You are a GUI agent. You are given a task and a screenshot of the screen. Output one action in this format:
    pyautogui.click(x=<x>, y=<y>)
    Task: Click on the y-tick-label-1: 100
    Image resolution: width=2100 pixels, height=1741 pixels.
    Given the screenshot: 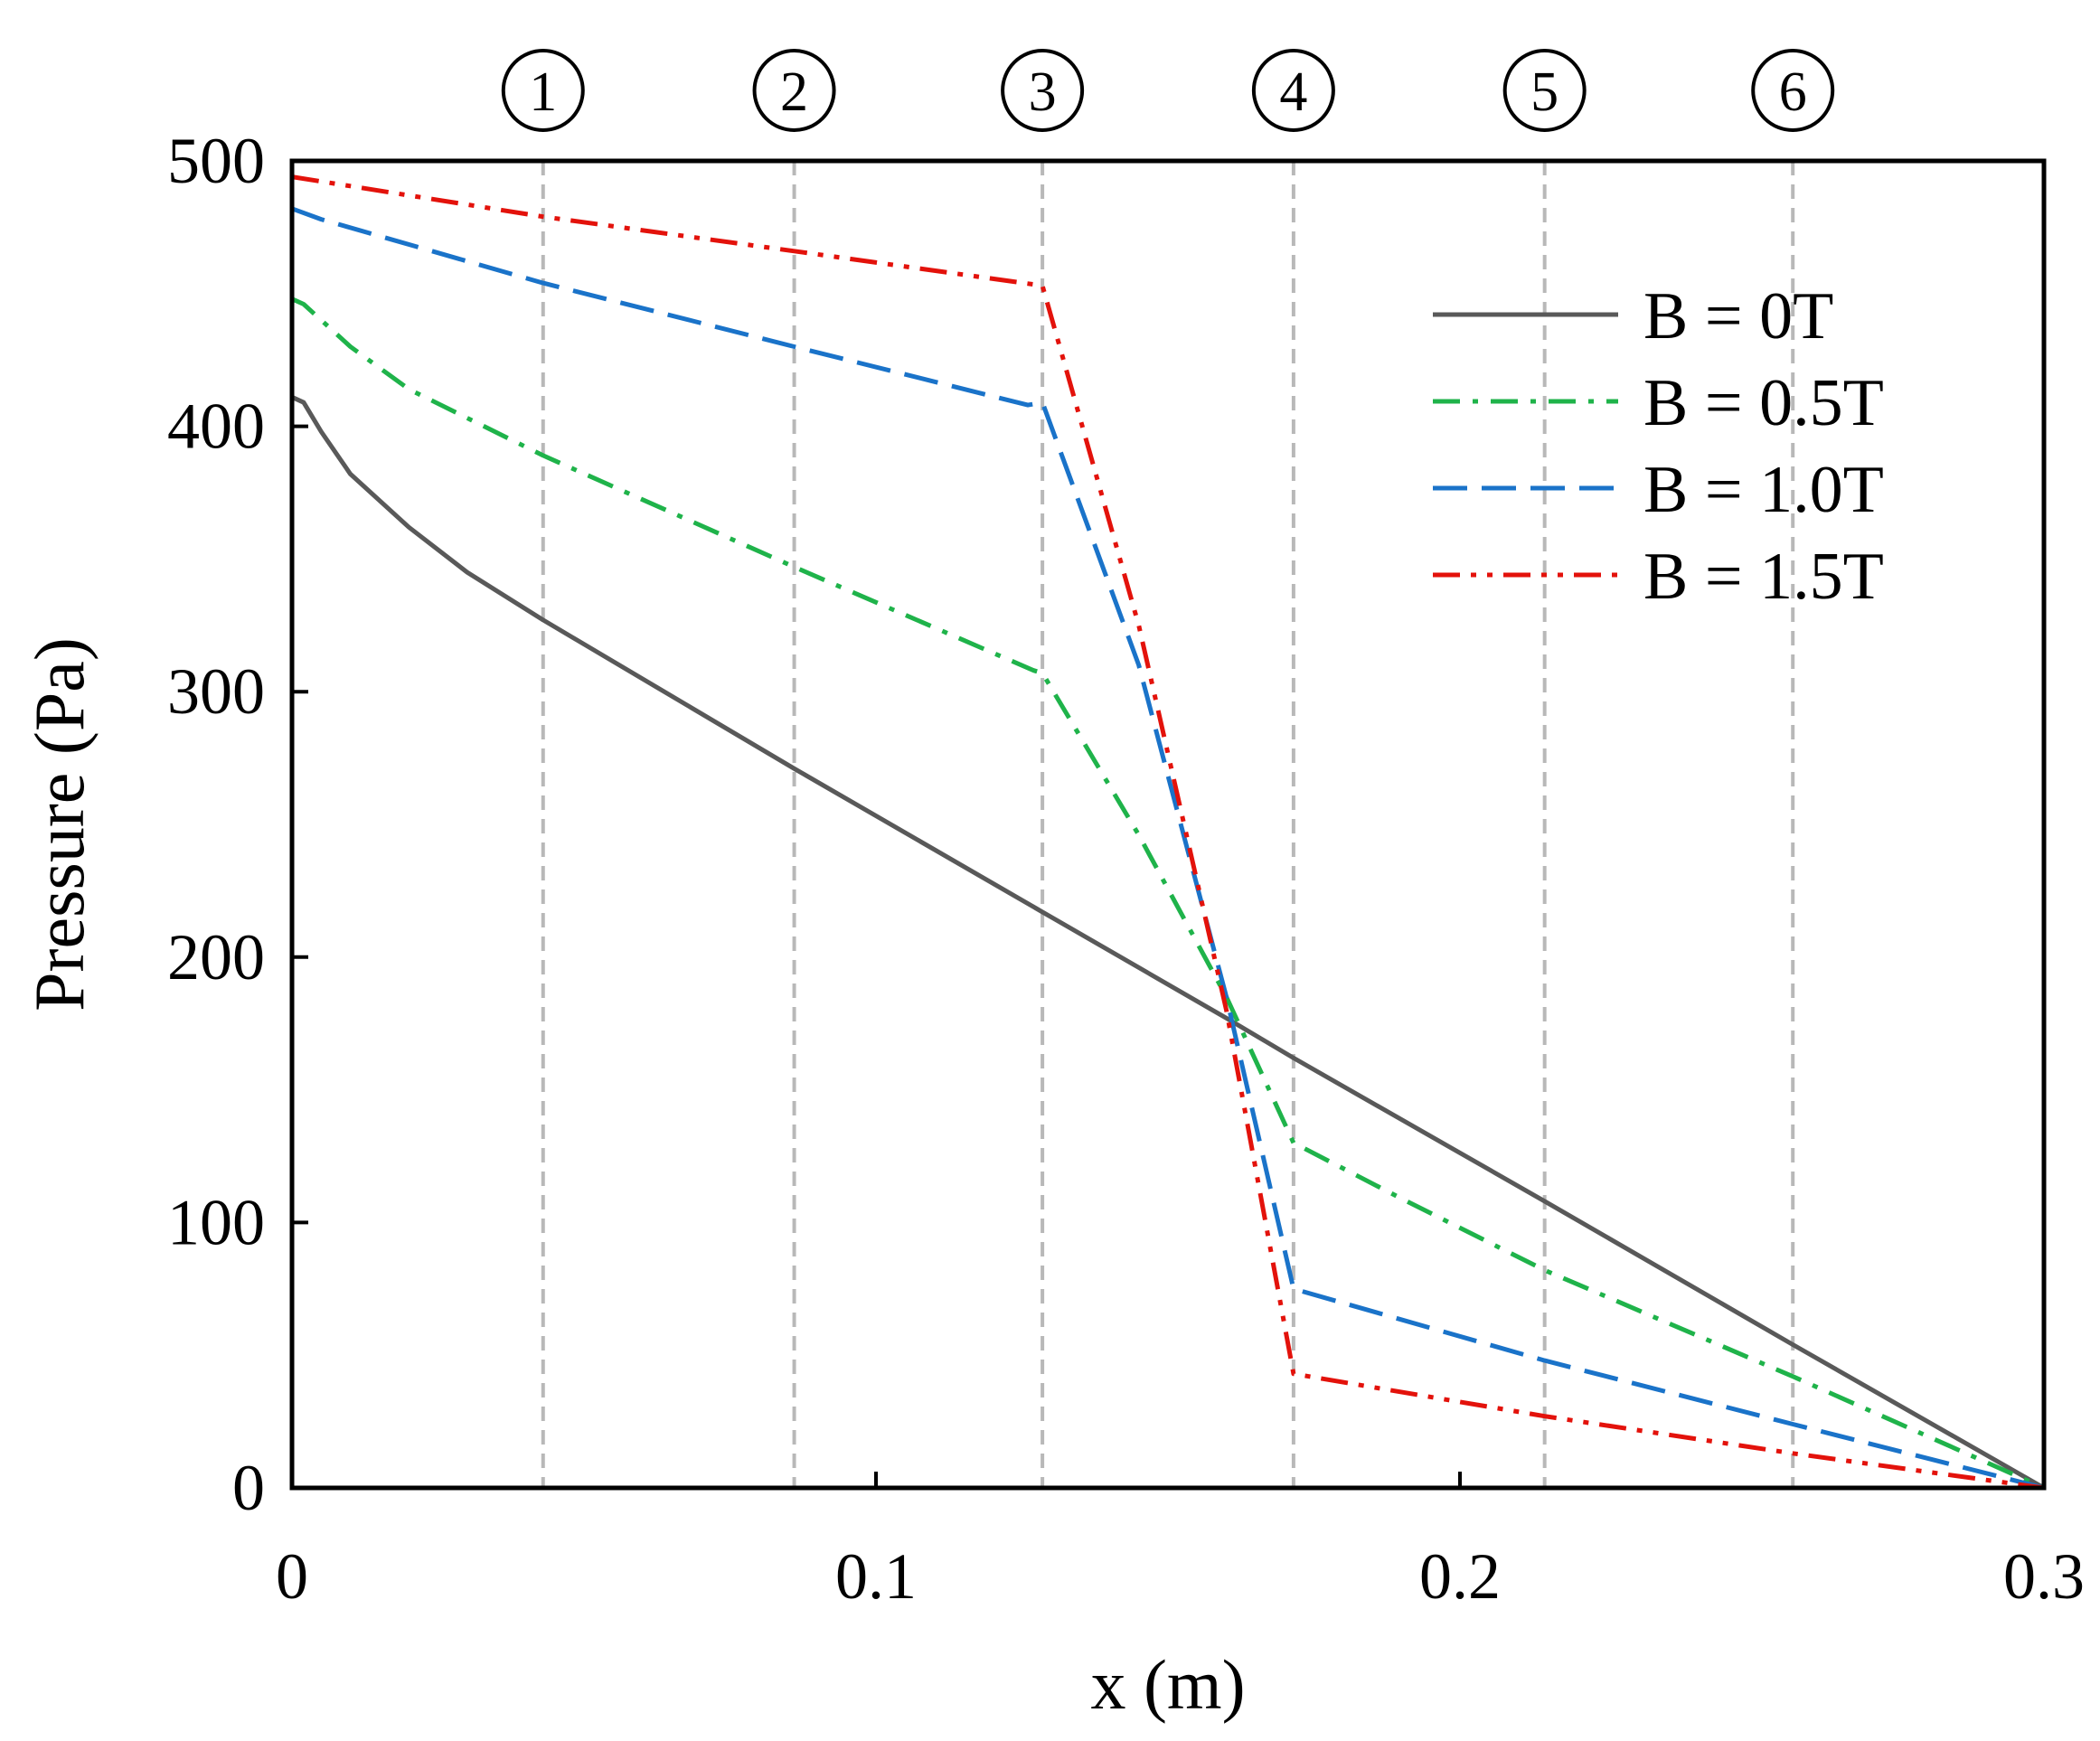 What is the action you would take?
    pyautogui.click(x=216, y=1222)
    